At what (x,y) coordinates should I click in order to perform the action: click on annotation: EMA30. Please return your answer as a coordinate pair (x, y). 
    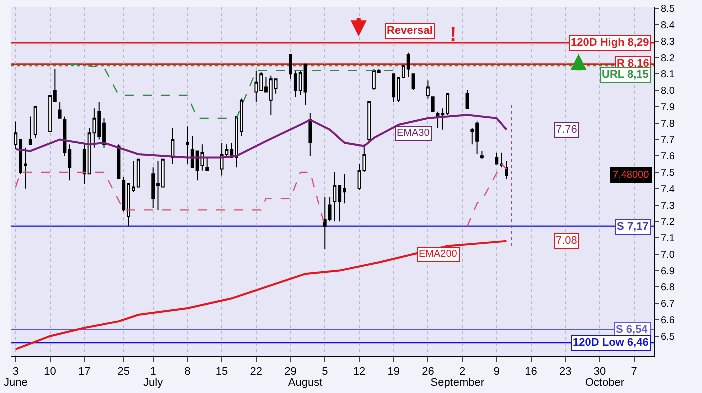
    Looking at the image, I should click on (413, 133).